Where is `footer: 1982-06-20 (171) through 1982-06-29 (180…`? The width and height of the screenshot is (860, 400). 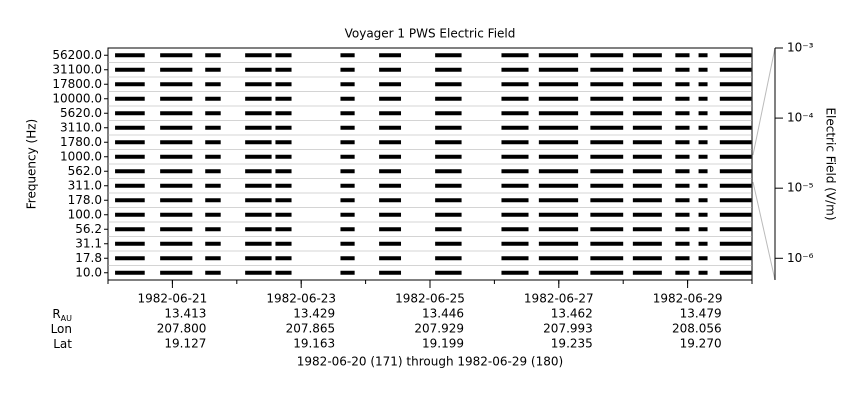 footer: 1982-06-20 (171) through 1982-06-29 (180… is located at coordinates (430, 362).